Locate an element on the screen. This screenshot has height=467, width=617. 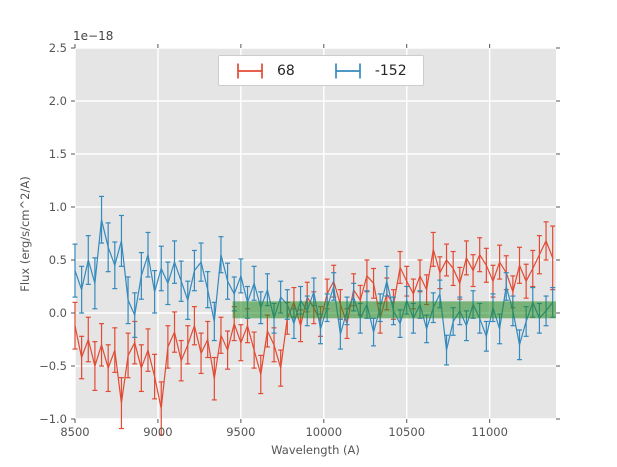
svg-text: 9000 is located at coordinates (157, 432).